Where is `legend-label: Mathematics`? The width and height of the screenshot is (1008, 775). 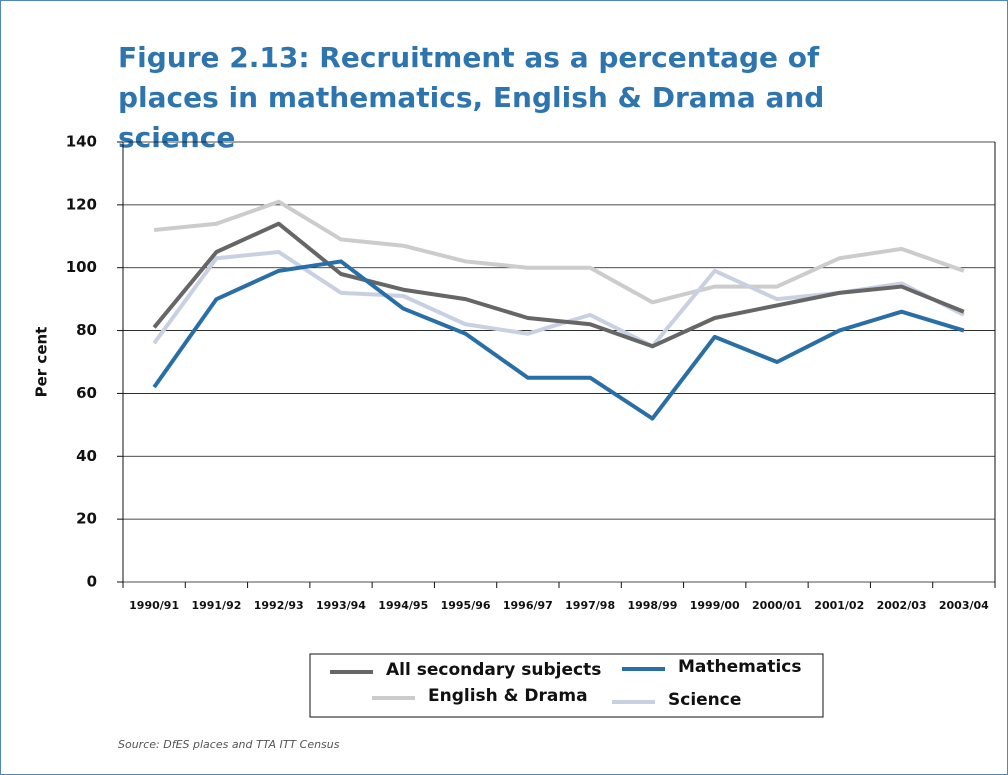
legend-label: Mathematics is located at coordinates (739, 667).